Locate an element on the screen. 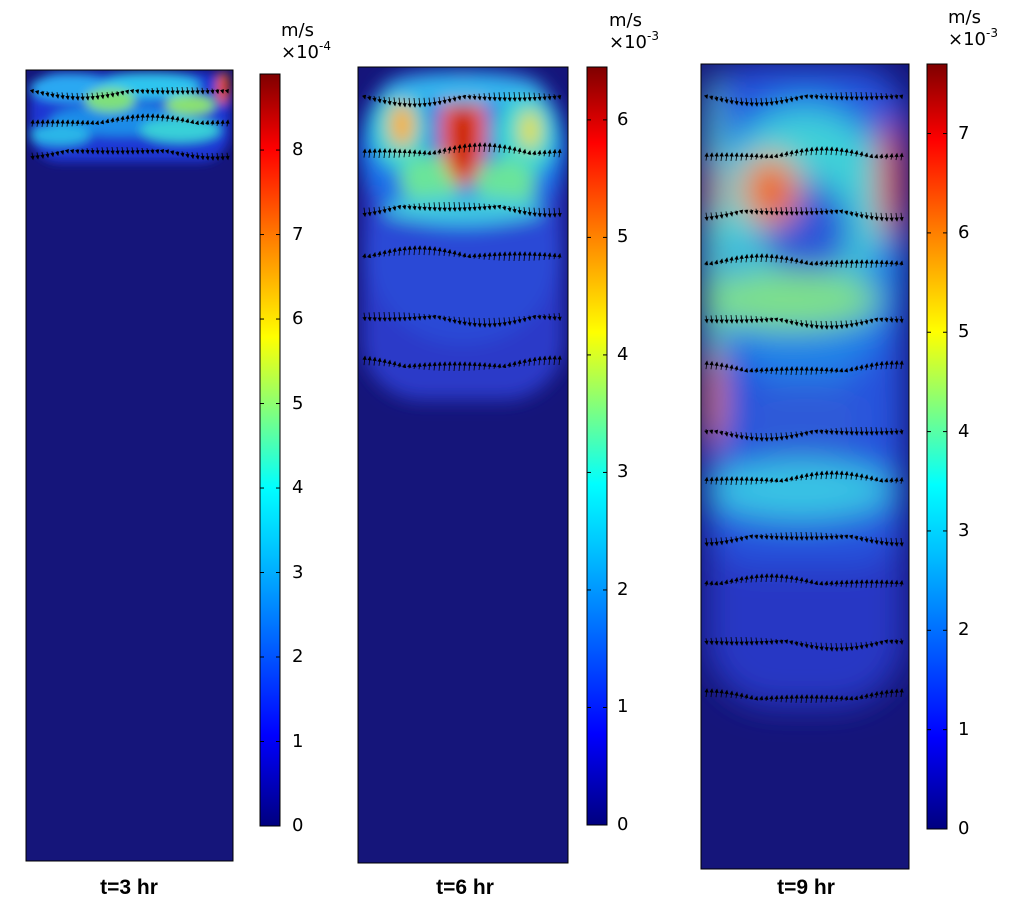  colorbar-tick-label: 6 is located at coordinates (964, 232).